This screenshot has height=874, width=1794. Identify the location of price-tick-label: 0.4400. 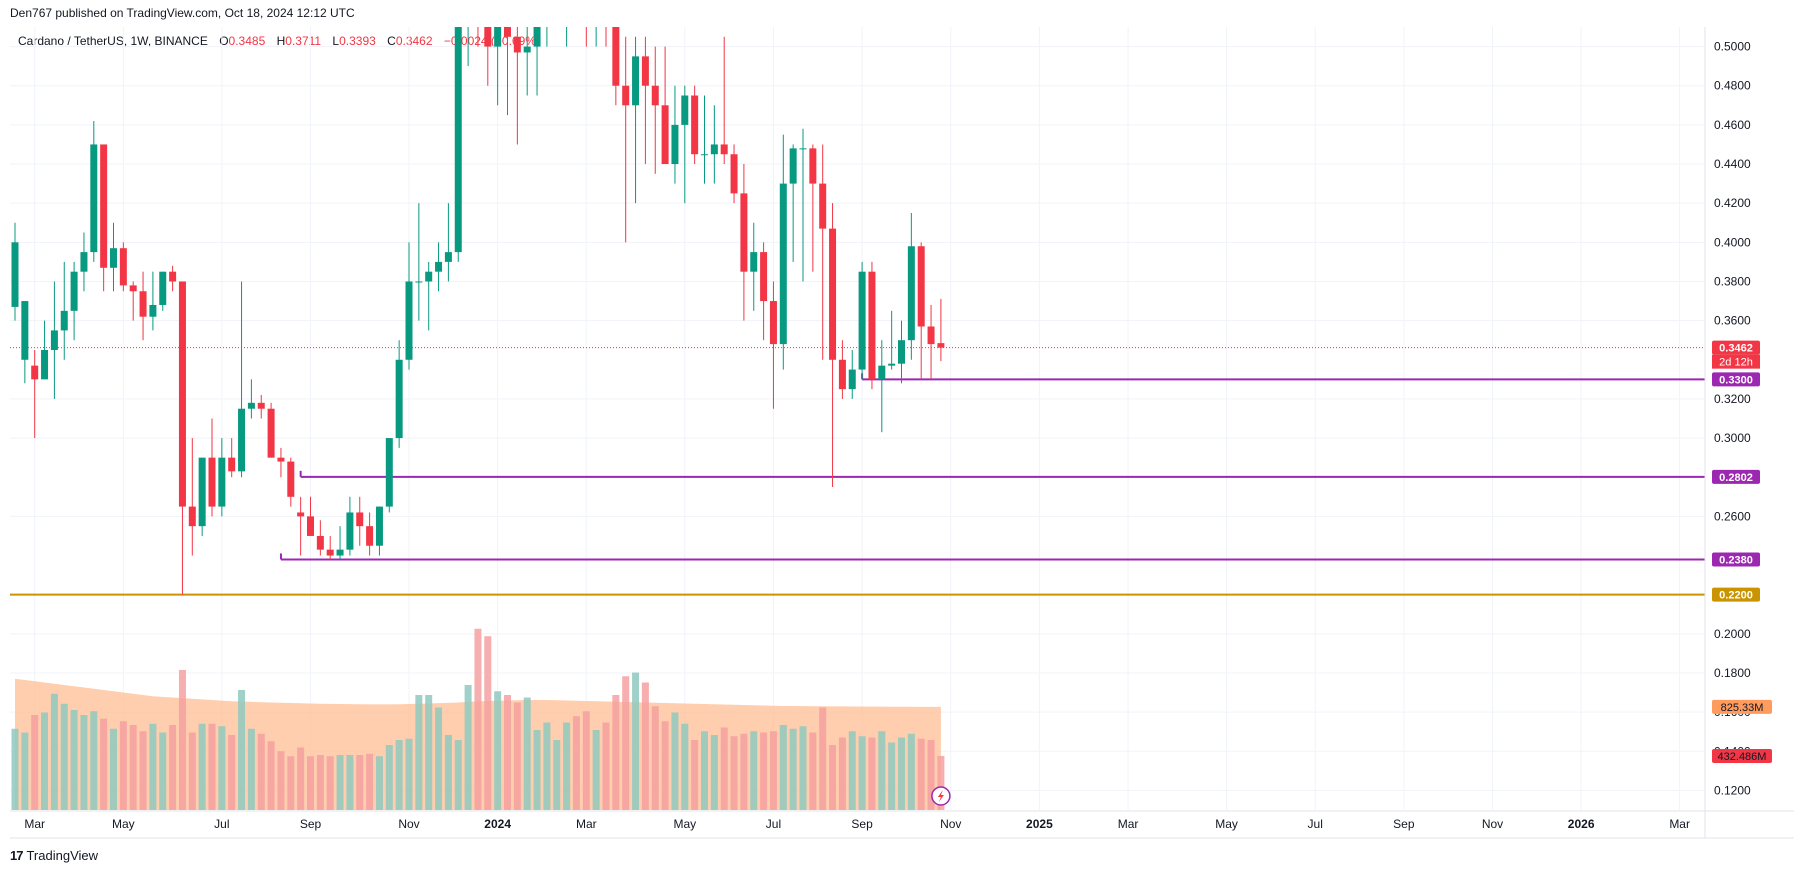
(1732, 164).